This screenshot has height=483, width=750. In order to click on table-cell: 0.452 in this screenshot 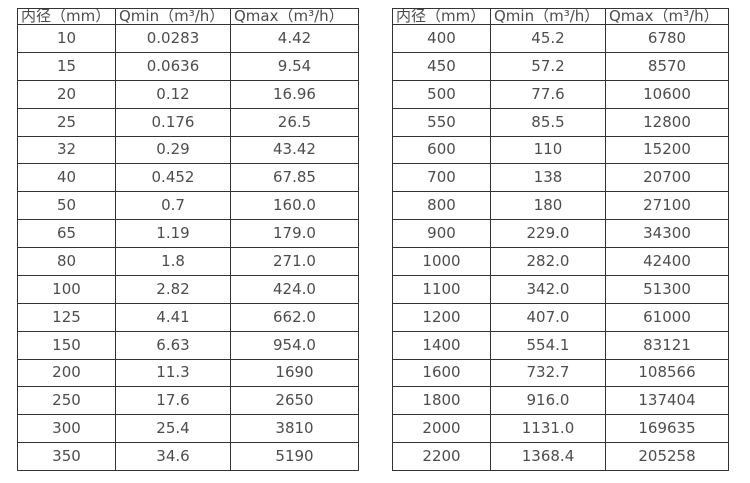, I will do `click(173, 178)`.